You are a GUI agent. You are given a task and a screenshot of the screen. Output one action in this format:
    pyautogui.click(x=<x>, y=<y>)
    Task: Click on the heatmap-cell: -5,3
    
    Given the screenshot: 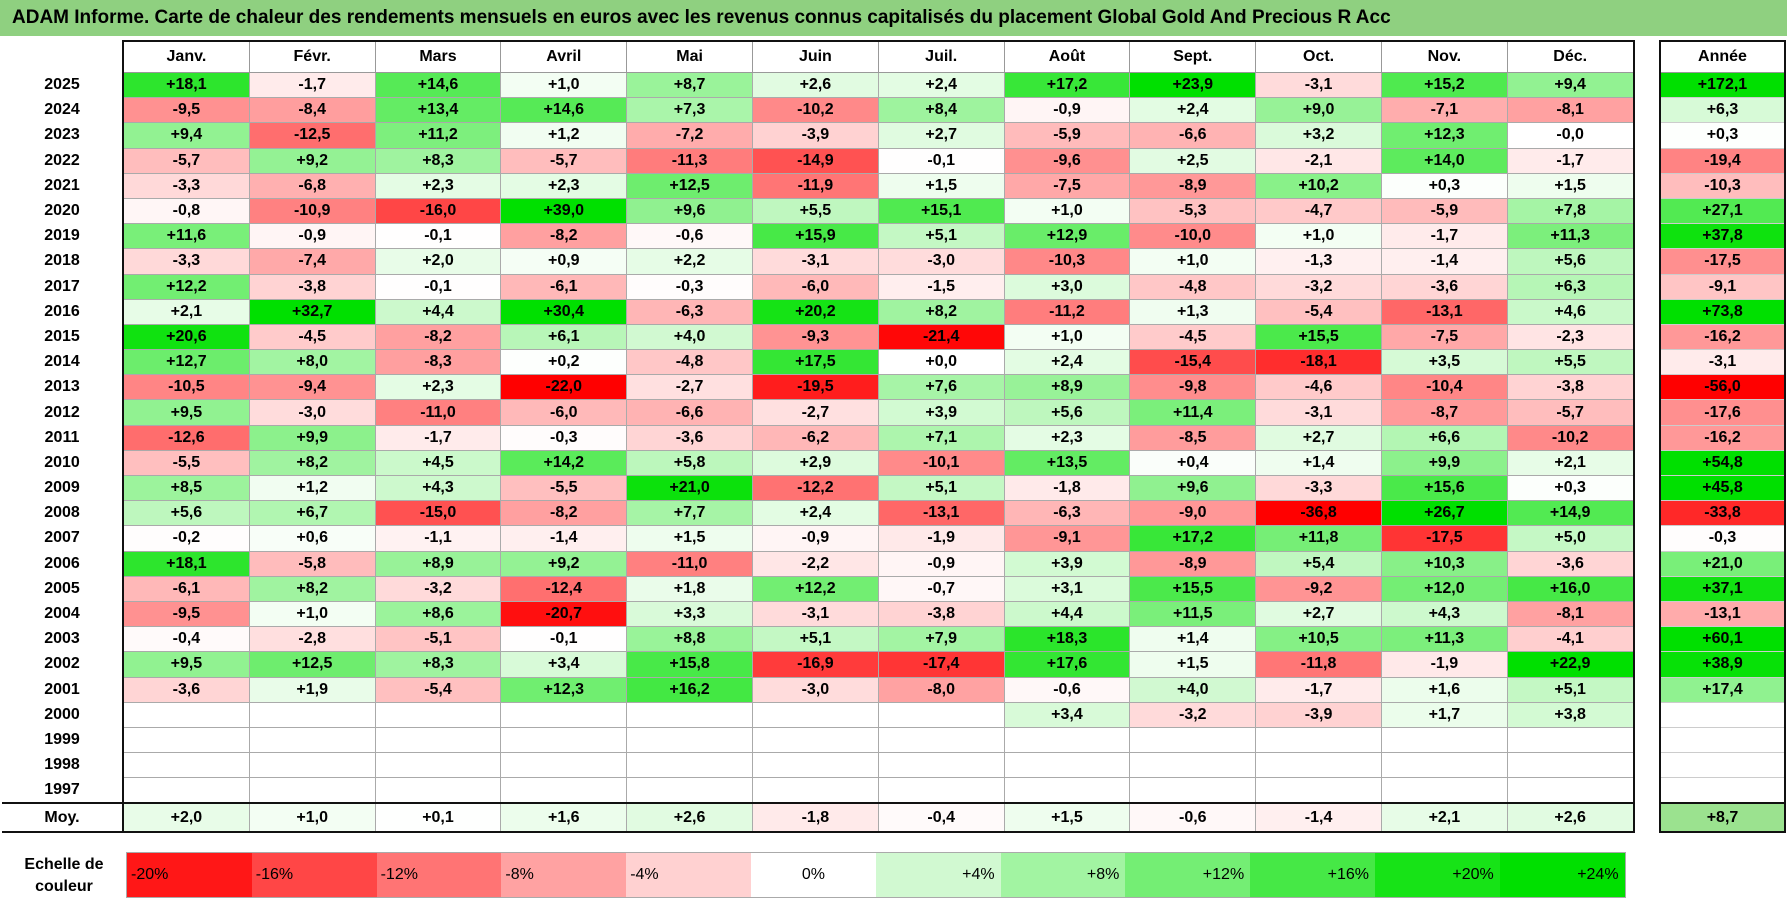 What is the action you would take?
    pyautogui.click(x=1193, y=211)
    